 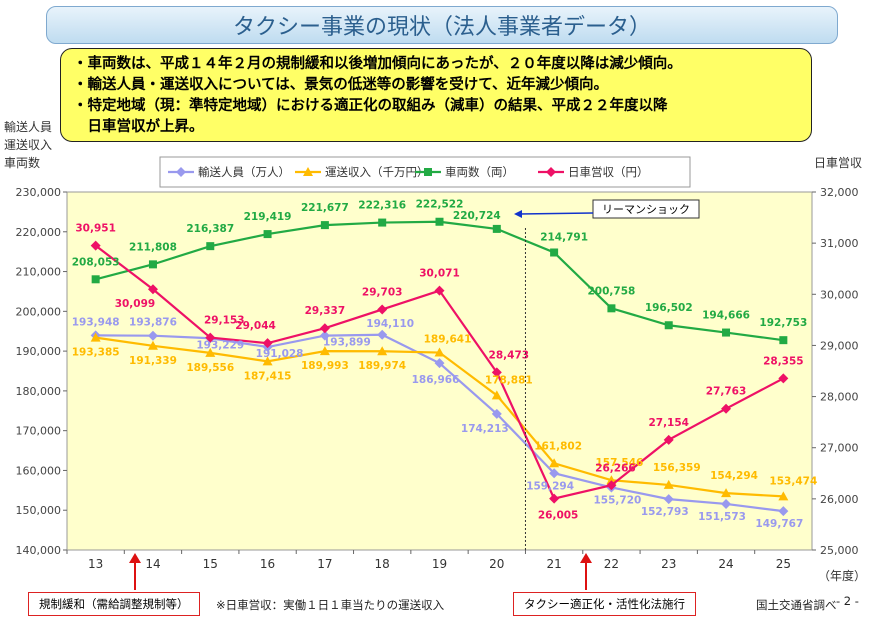 What do you see at coordinates (268, 217) in the screenshot?
I see `data-label-vehicles: 219,419` at bounding box center [268, 217].